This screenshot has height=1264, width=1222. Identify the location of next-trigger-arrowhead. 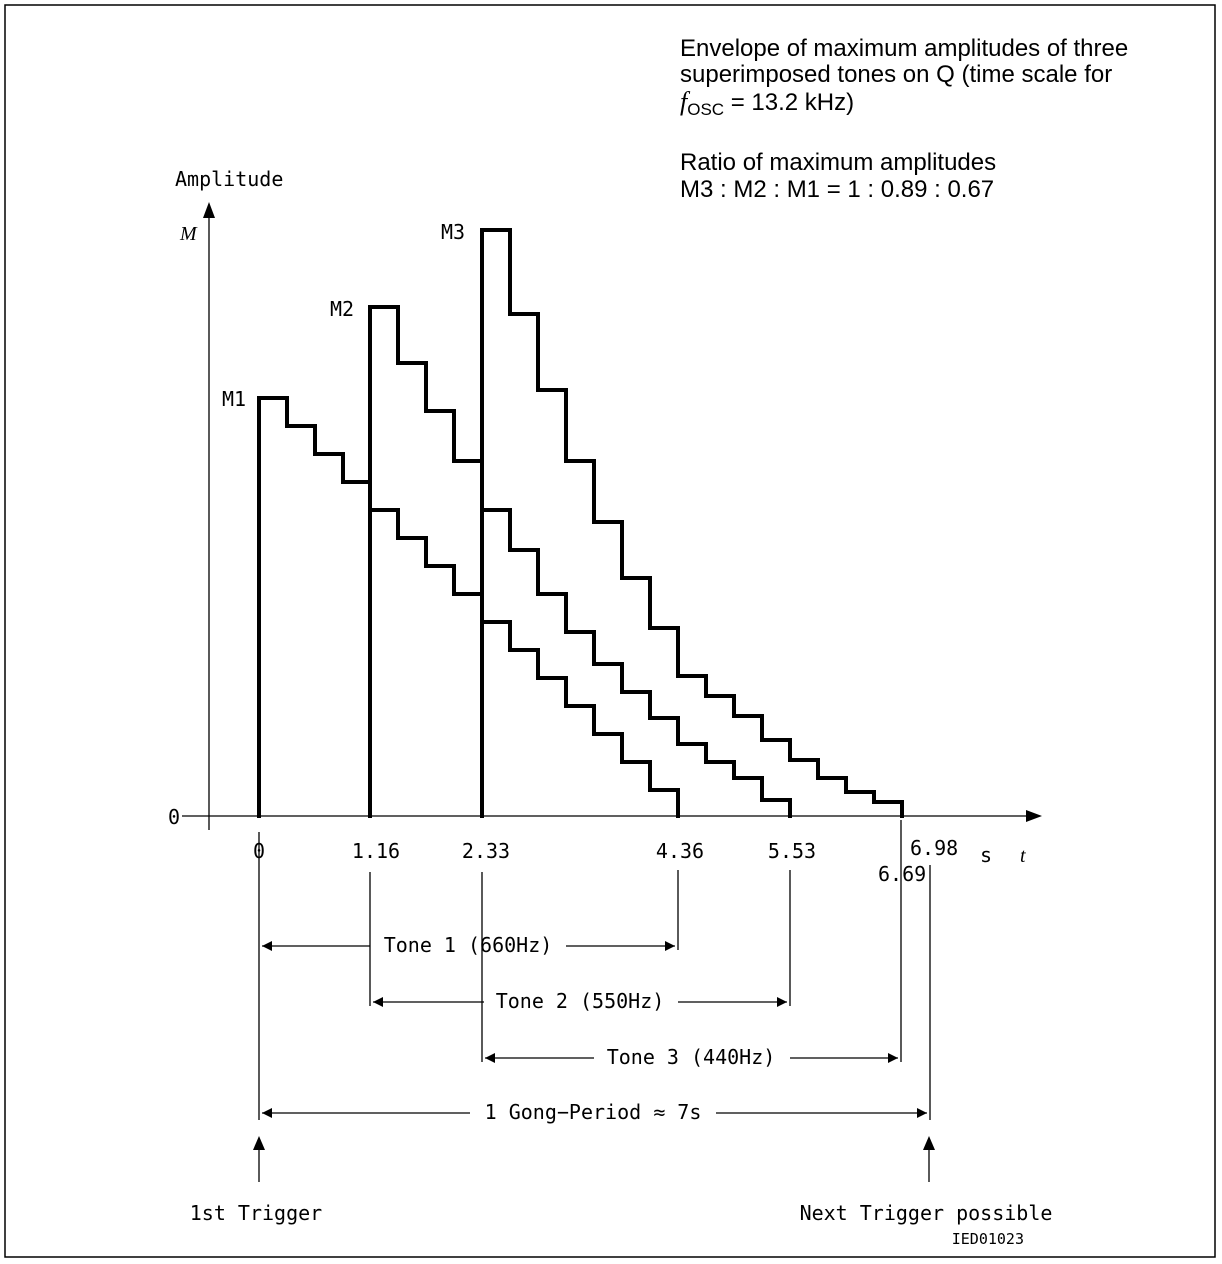
(929, 1143).